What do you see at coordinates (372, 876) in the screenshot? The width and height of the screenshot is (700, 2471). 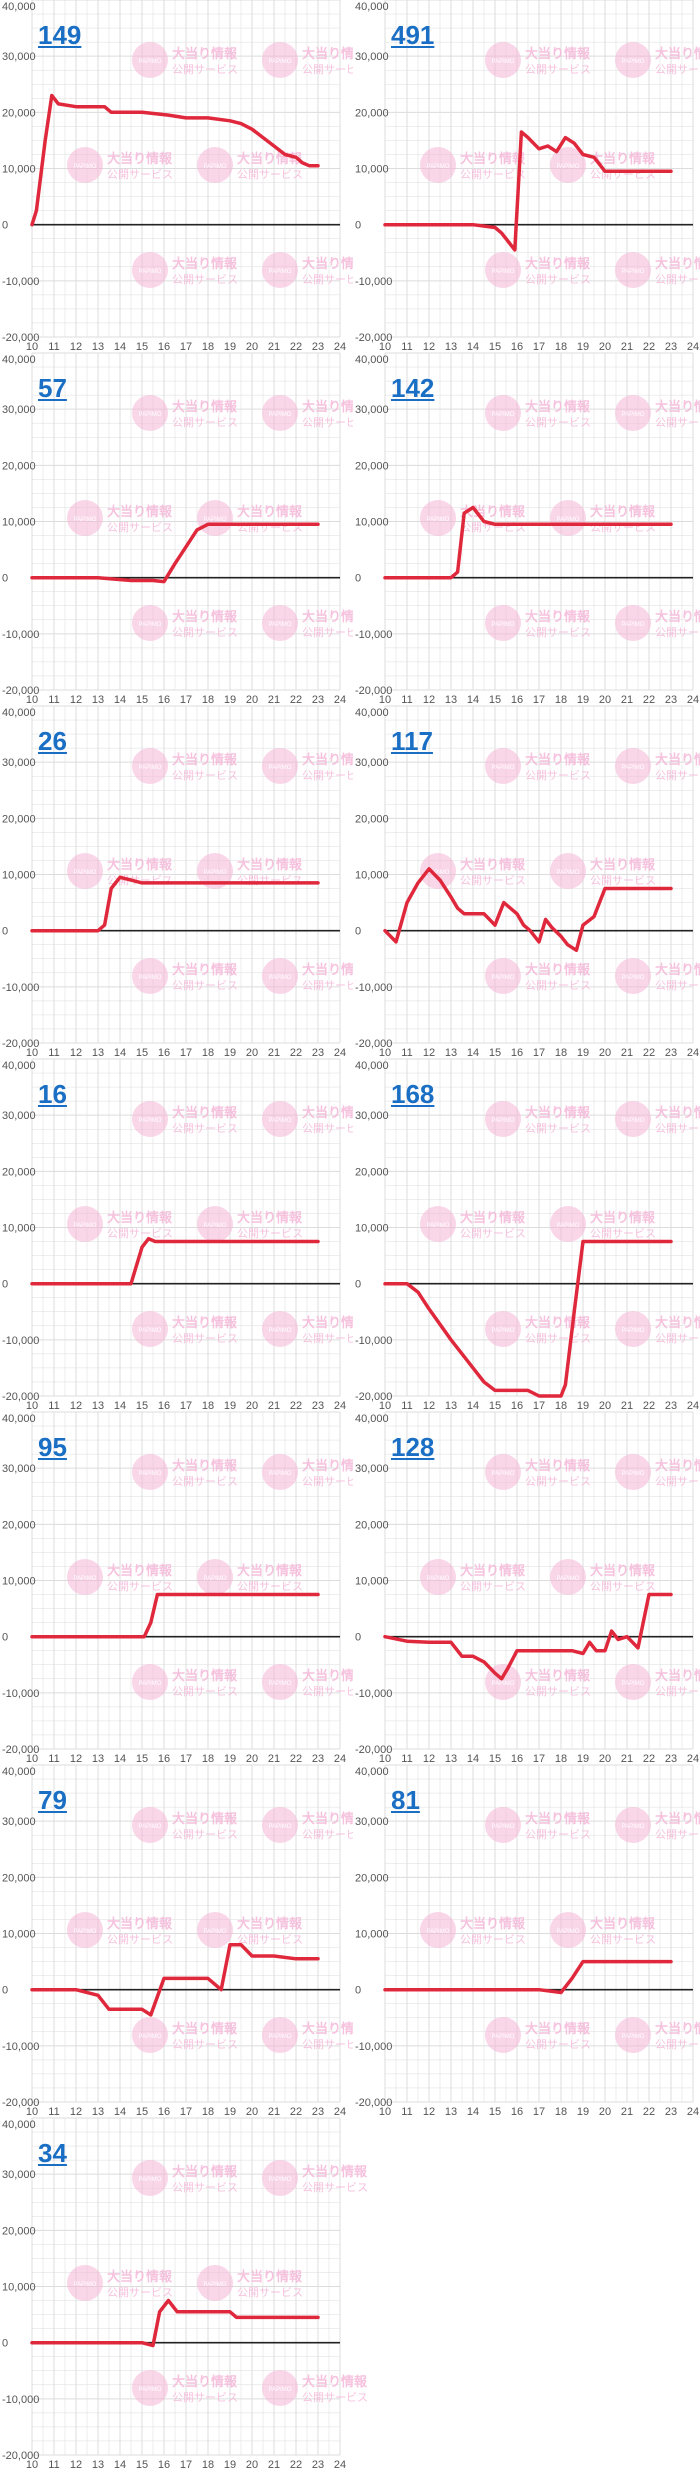 I see `y-tick-label: 10,000` at bounding box center [372, 876].